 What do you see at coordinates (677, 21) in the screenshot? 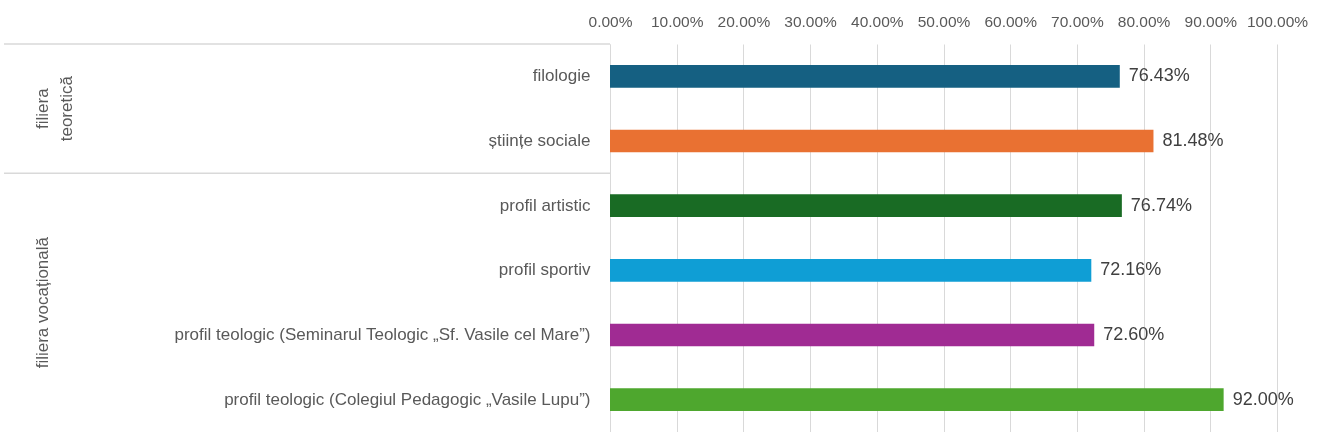
I see `x-tick-label: 10.00%` at bounding box center [677, 21].